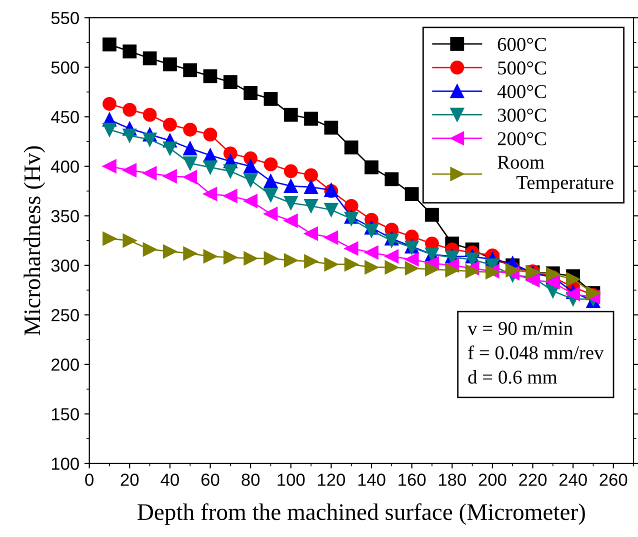 This screenshot has width=638, height=537. What do you see at coordinates (521, 91) in the screenshot?
I see `legend-label: 400°C` at bounding box center [521, 91].